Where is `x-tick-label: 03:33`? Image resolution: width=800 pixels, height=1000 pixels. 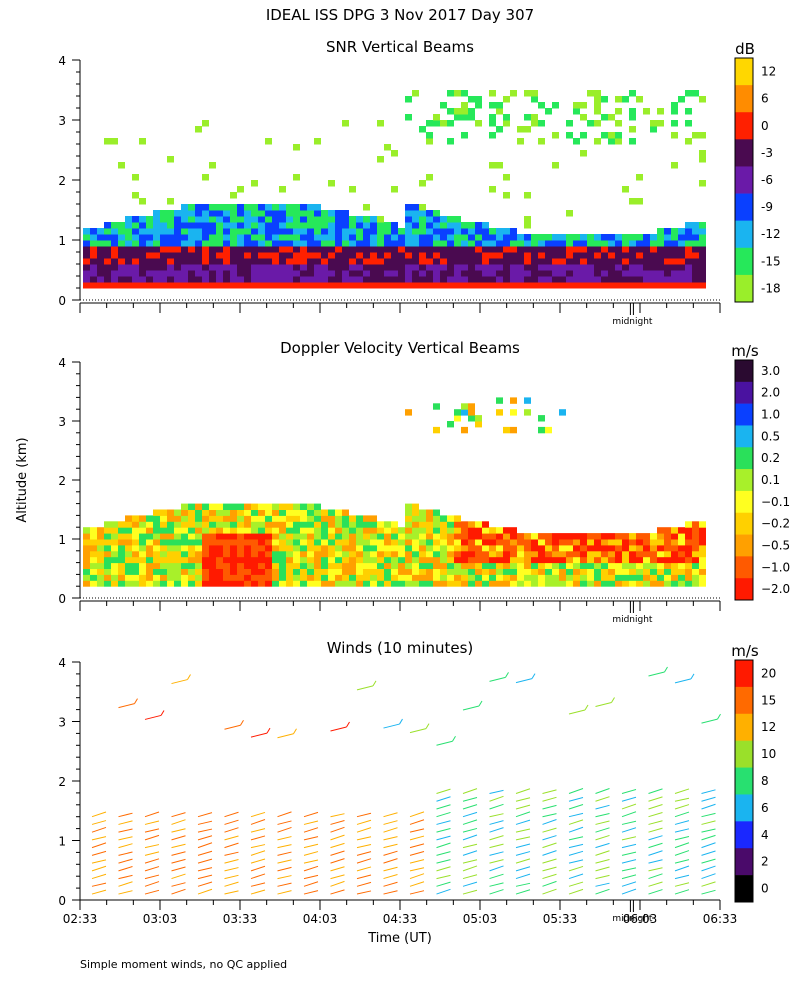 x-tick-label: 03:33 is located at coordinates (240, 919).